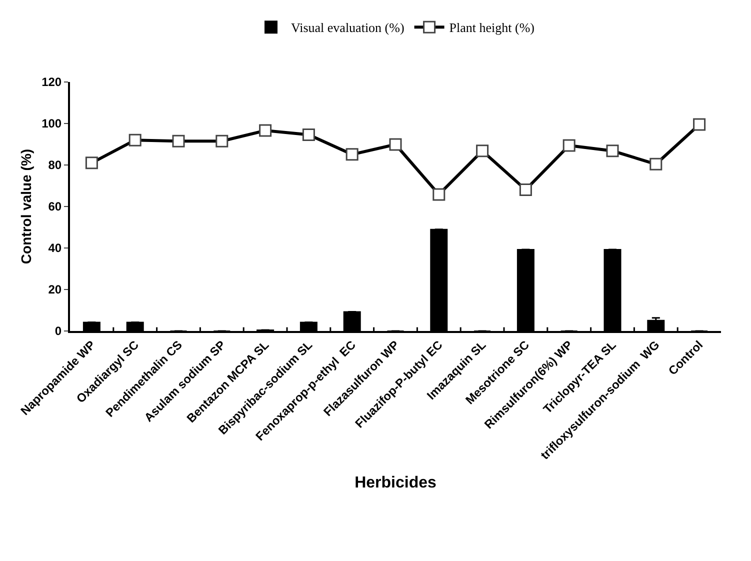 The image size is (751, 561). I want to click on x-axis-title: Herbicides, so click(395, 483).